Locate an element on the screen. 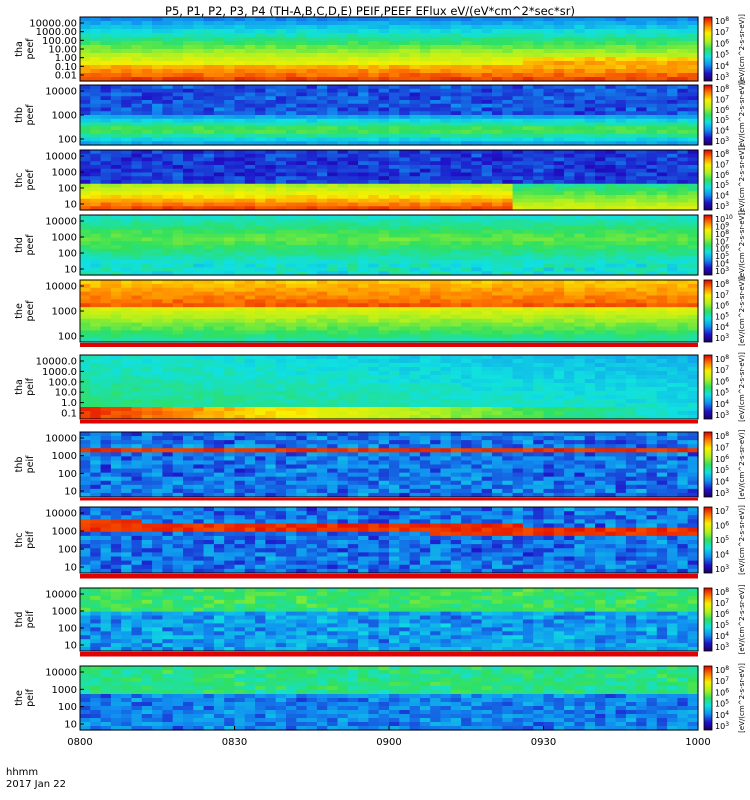 The width and height of the screenshot is (750, 800). ytick-label: 1000.00 is located at coordinates (56, 32).